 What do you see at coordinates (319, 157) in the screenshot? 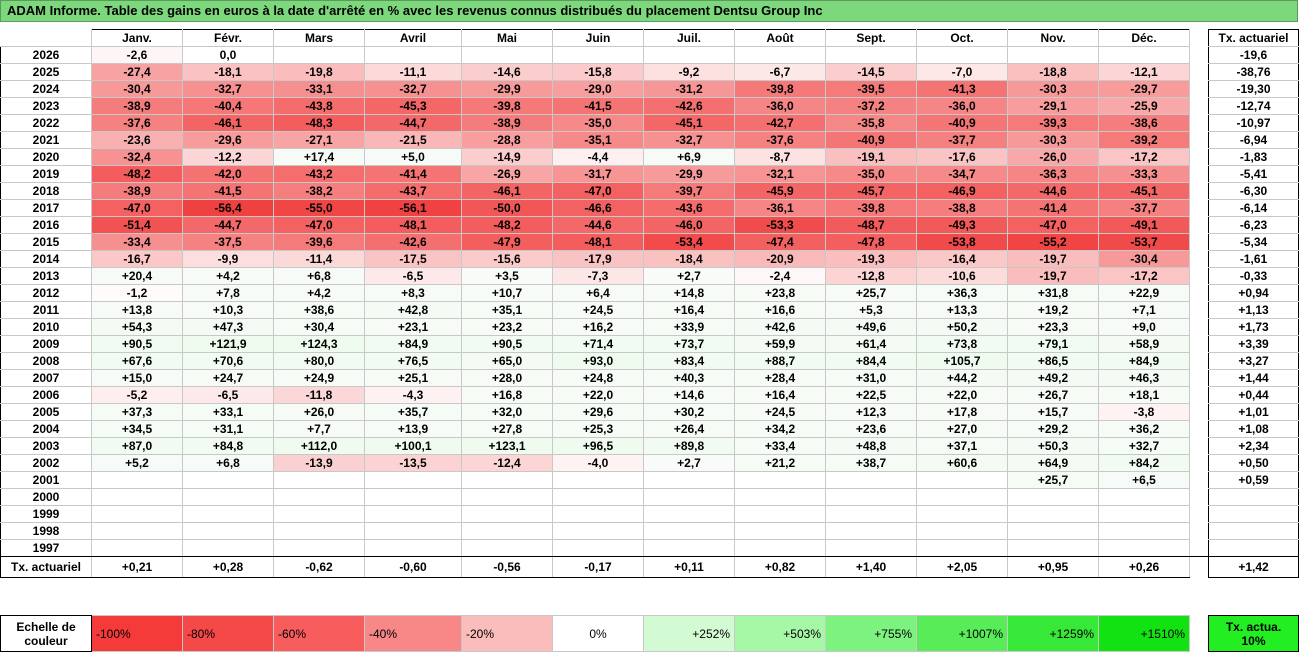
I see `gain-cell: +17,4` at bounding box center [319, 157].